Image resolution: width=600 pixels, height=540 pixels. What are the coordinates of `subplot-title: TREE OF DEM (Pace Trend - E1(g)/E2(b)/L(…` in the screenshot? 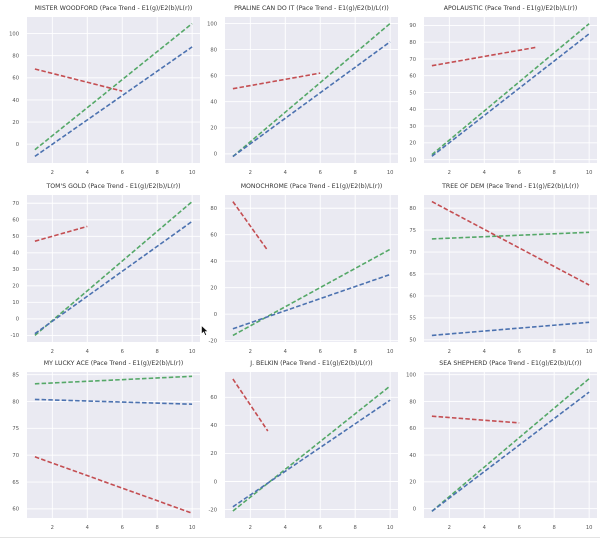 It's located at (510, 186).